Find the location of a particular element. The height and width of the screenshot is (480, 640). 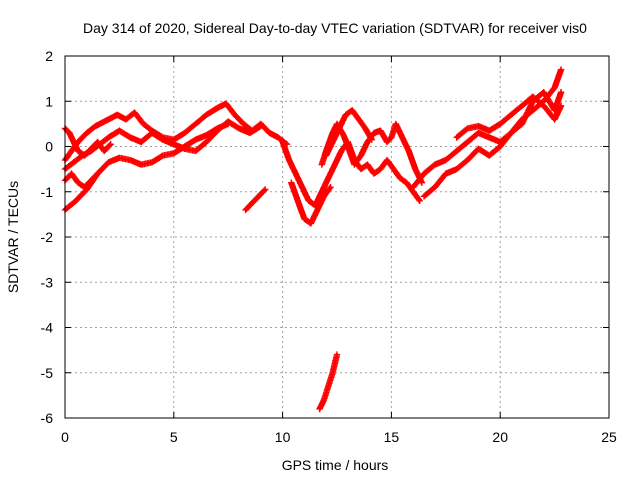

y-tick-label: -1 is located at coordinates (47, 192).